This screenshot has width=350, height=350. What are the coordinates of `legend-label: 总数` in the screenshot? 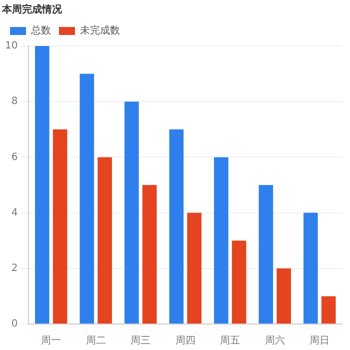 It's located at (40, 30).